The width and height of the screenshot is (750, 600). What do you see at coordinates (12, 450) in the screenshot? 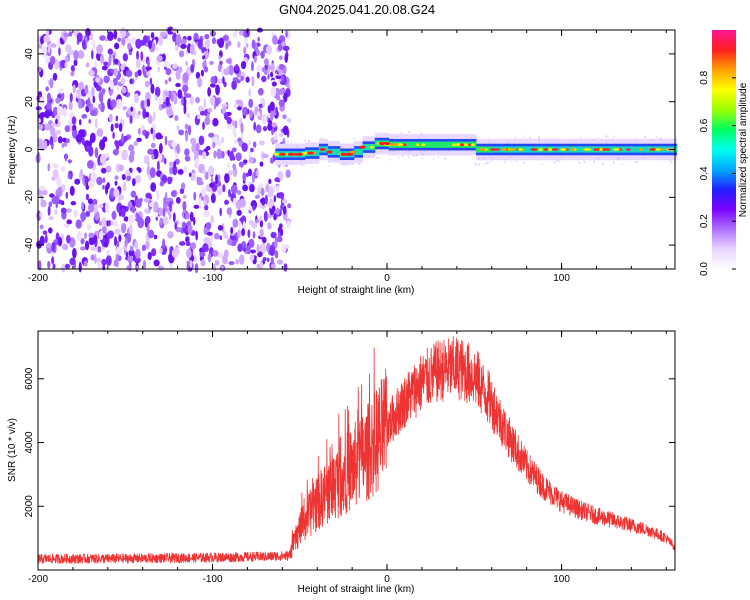
I see `snr-y-label: SNR (10 * v/v)` at bounding box center [12, 450].